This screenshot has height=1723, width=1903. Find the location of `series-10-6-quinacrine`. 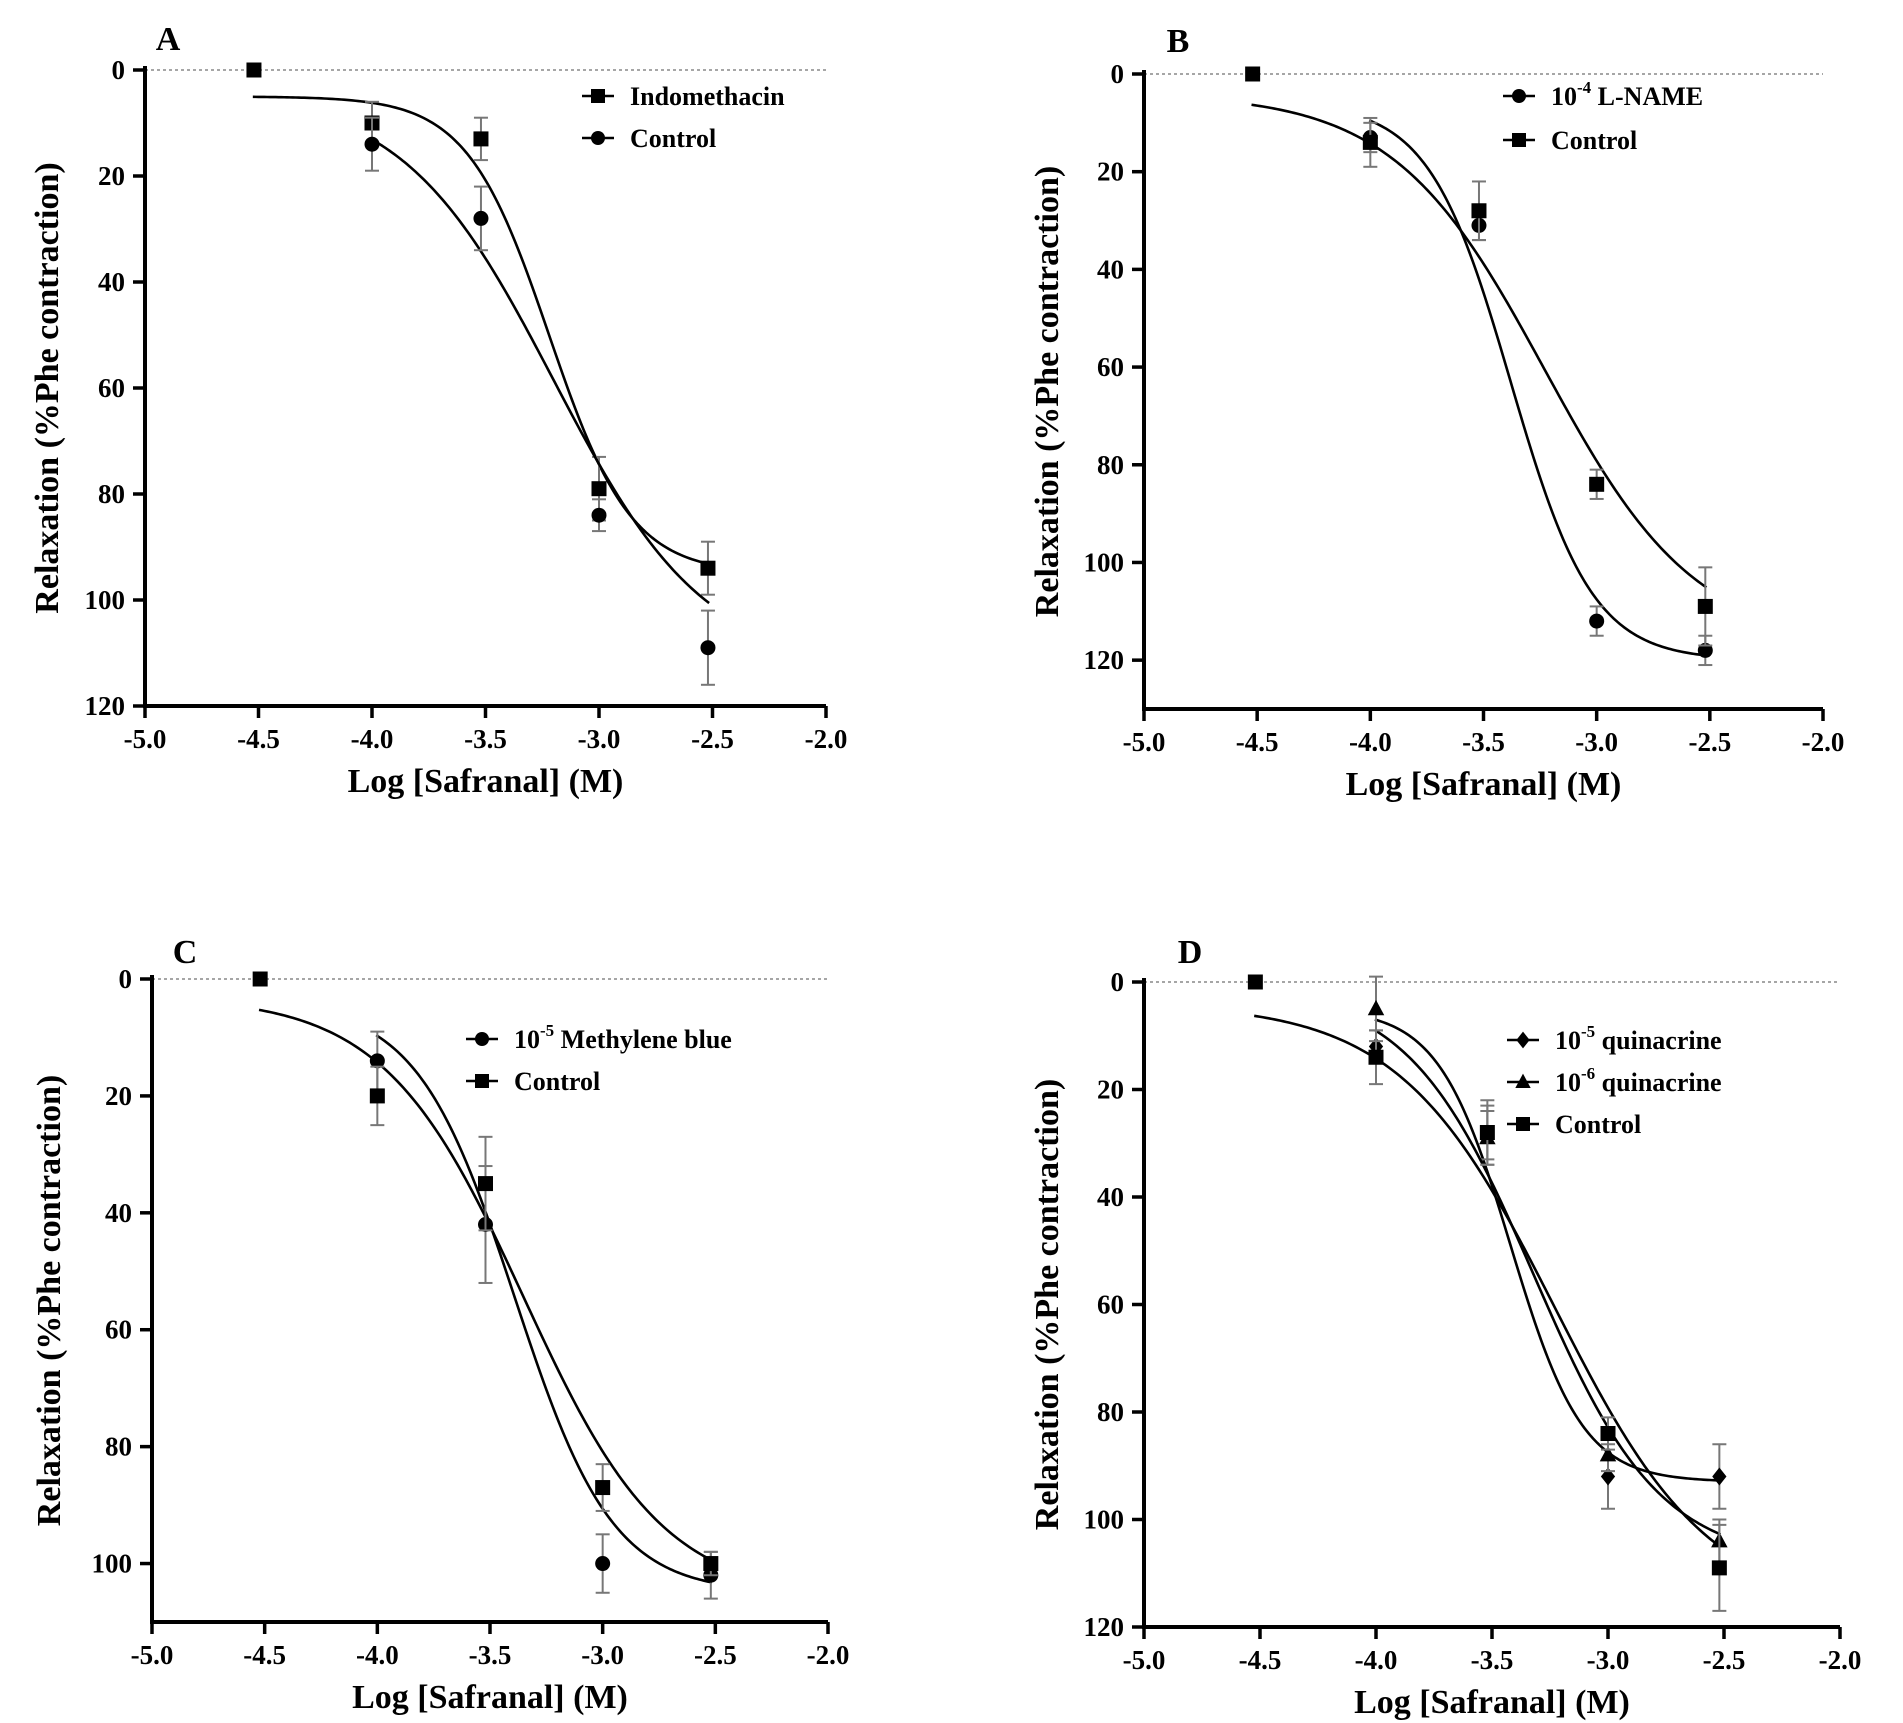

series-10-6-quinacrine is located at coordinates (1547, 1269).